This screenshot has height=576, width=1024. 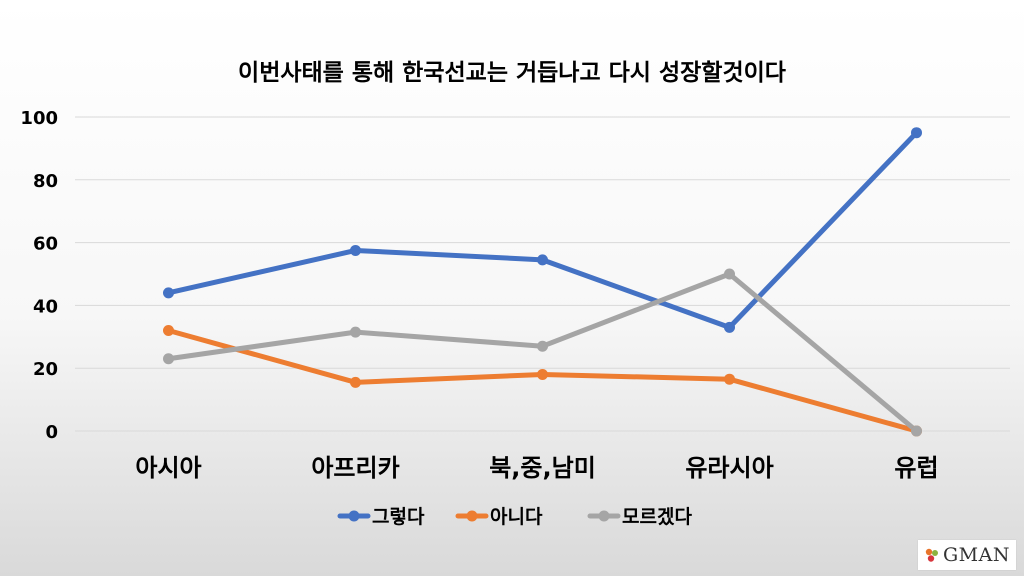 I want to click on x-tick-label: 아프리카, so click(x=355, y=468).